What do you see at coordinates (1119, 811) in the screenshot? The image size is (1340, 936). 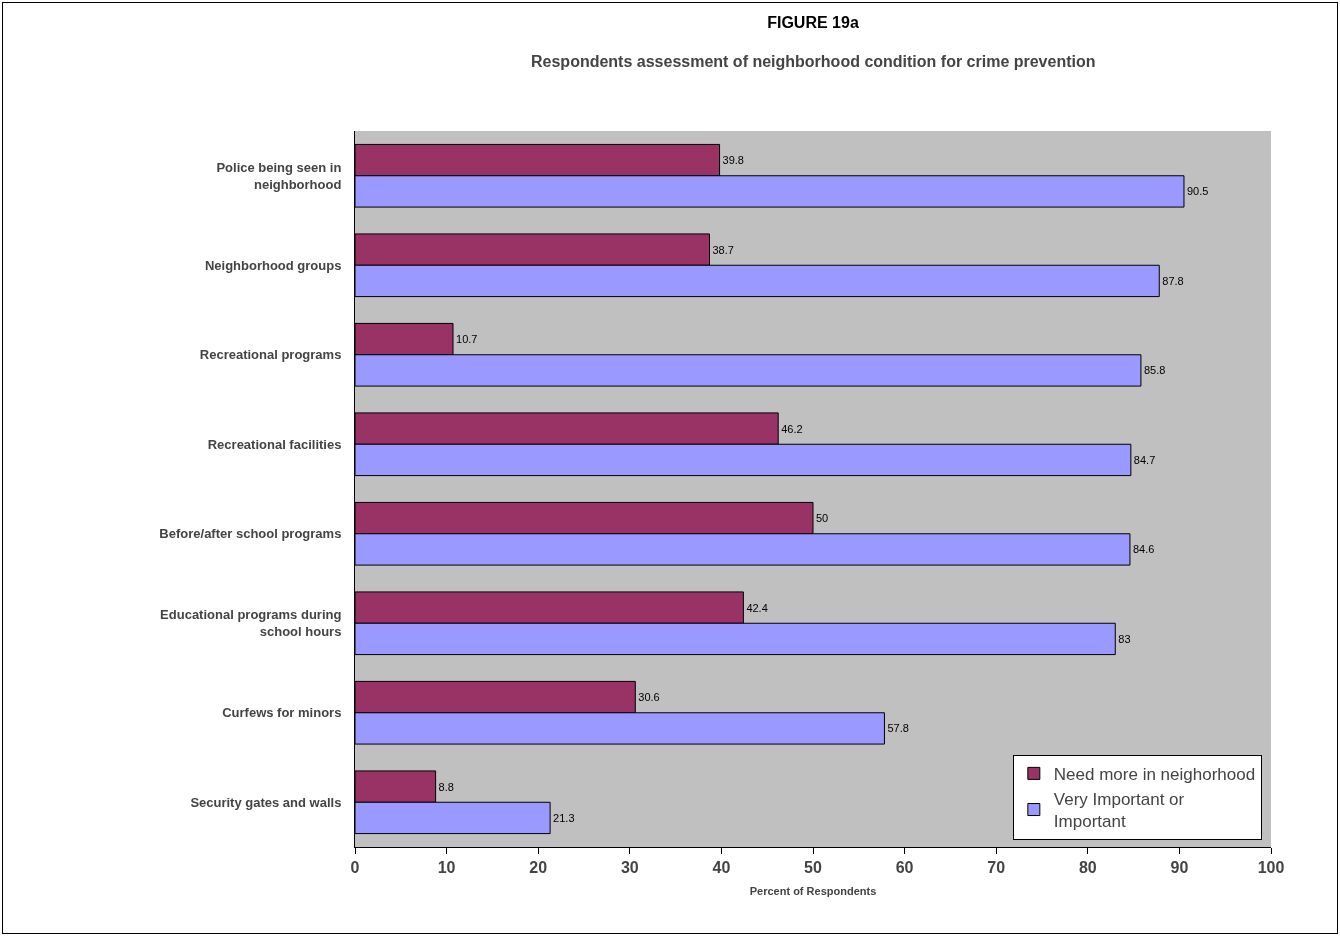 I see `legend-label: Very Important or Important` at bounding box center [1119, 811].